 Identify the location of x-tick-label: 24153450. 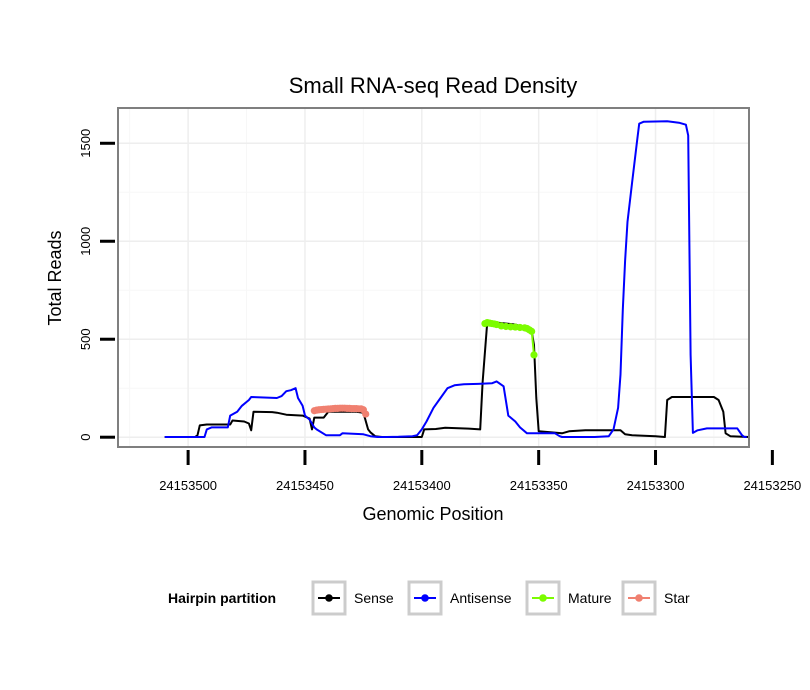
(305, 485).